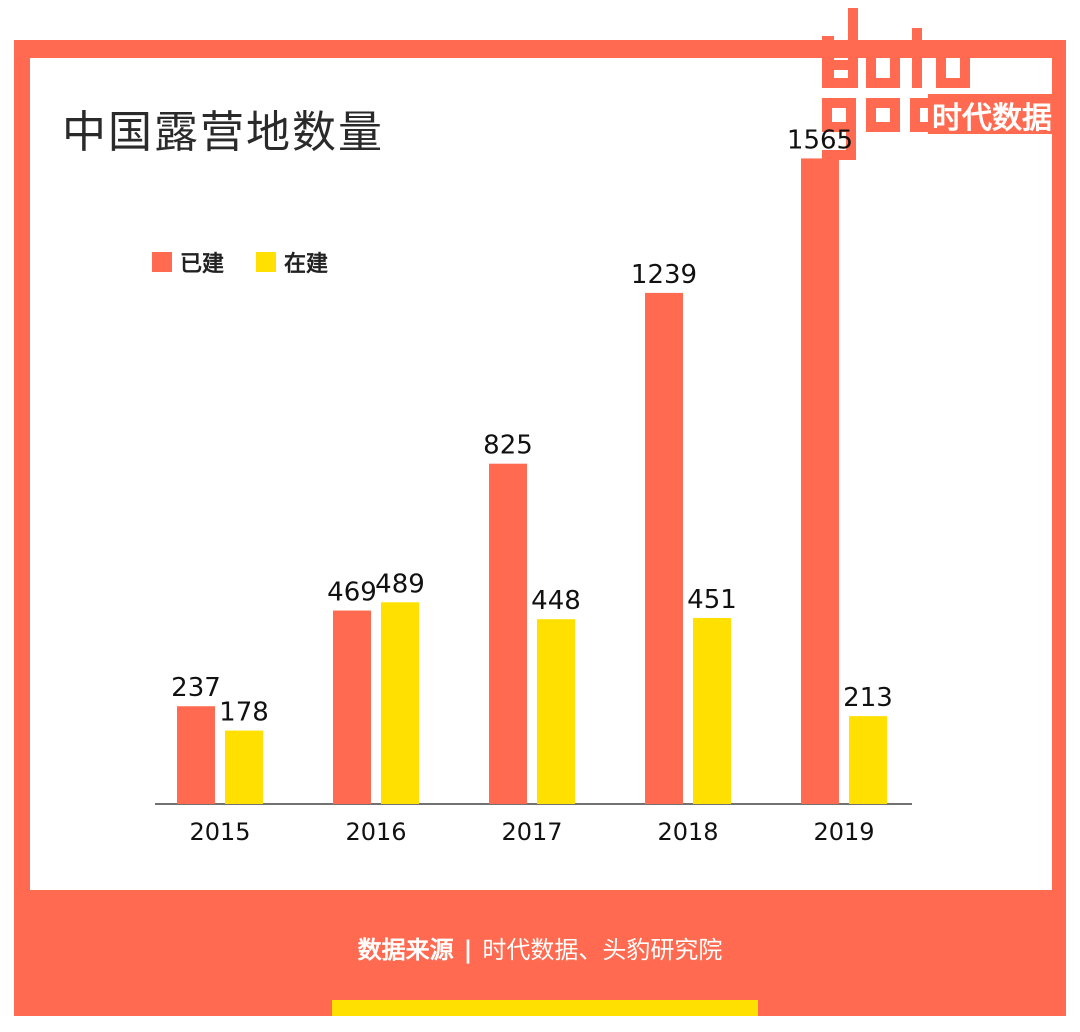 This screenshot has width=1080, height=1032. Describe the element at coordinates (545, 1008) in the screenshot. I see `bottom-accent-strip` at that location.